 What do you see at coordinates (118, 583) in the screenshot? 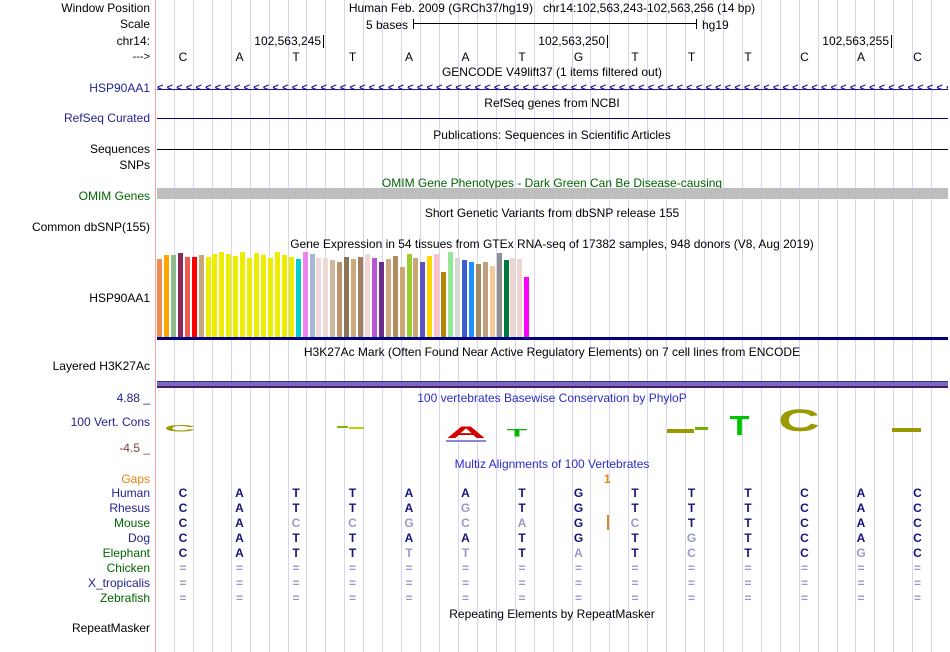
I see `species-label-x_tropicalis: X_tropicalis` at bounding box center [118, 583].